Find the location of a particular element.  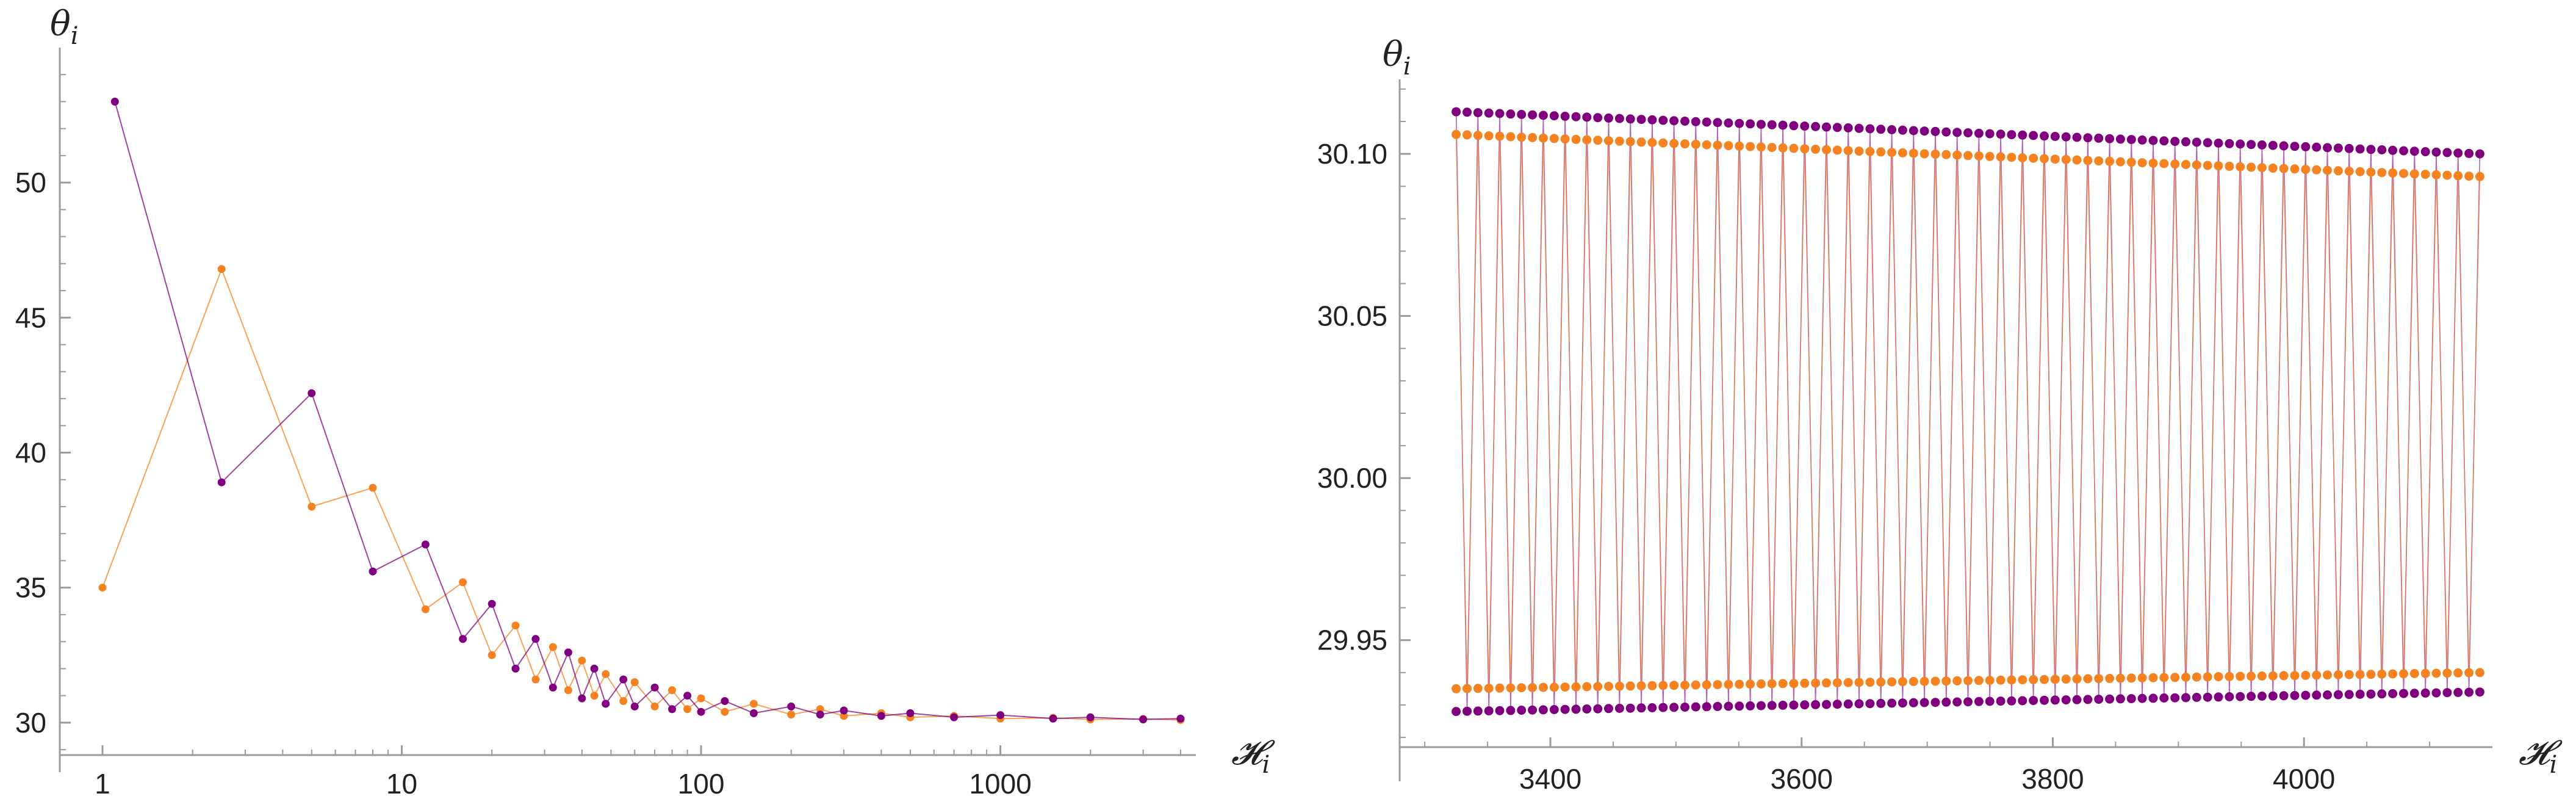

right-y-axis-title-main: θ is located at coordinates (1393, 54).